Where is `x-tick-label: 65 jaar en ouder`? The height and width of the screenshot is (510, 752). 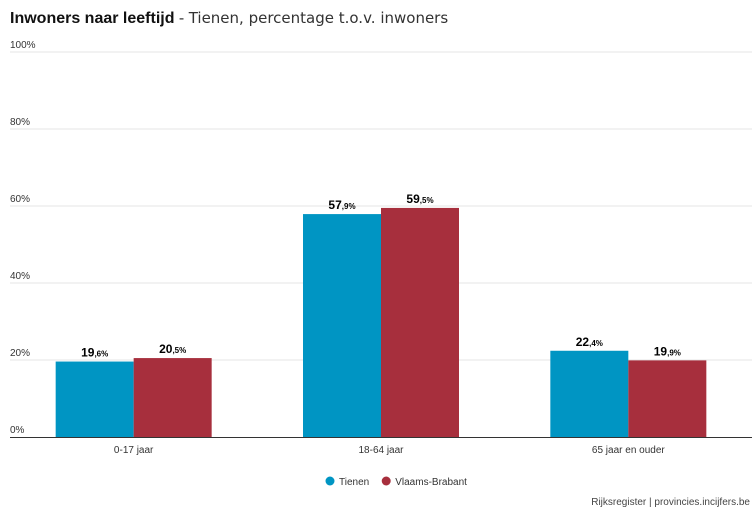
x-tick-label: 65 jaar en ouder is located at coordinates (629, 450).